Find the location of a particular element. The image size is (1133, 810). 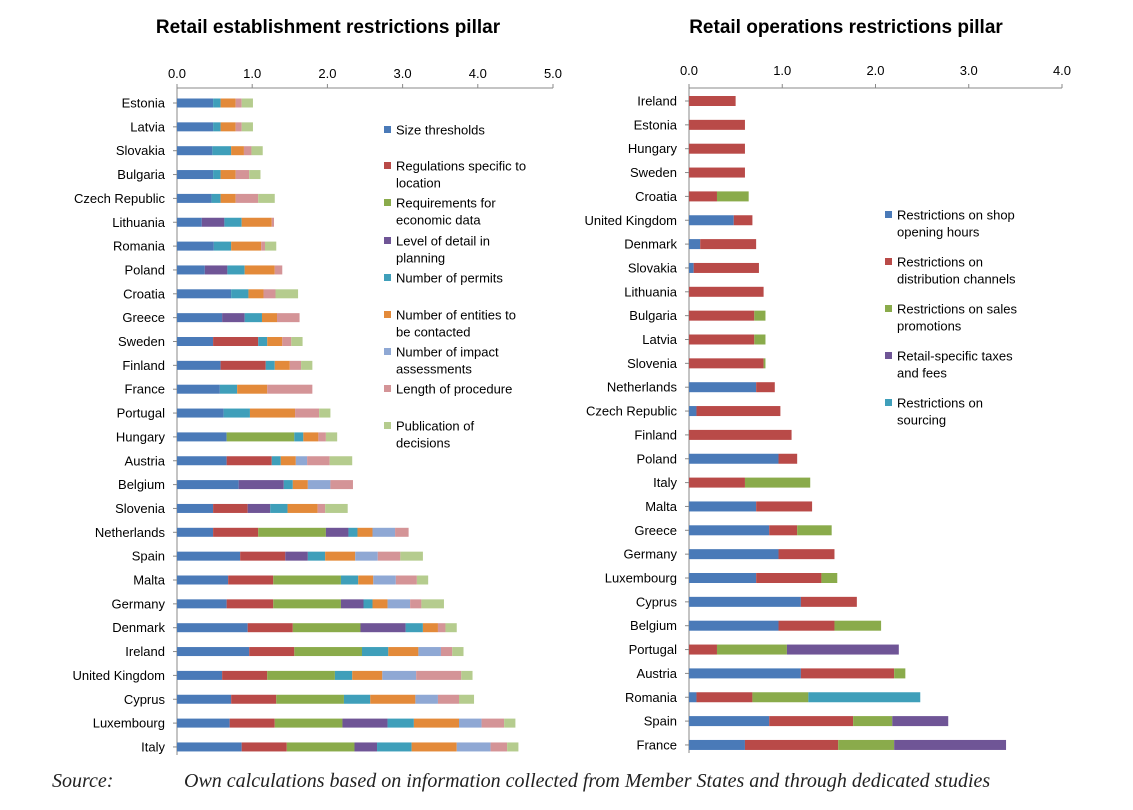

legend-label: be contacted is located at coordinates (433, 332).